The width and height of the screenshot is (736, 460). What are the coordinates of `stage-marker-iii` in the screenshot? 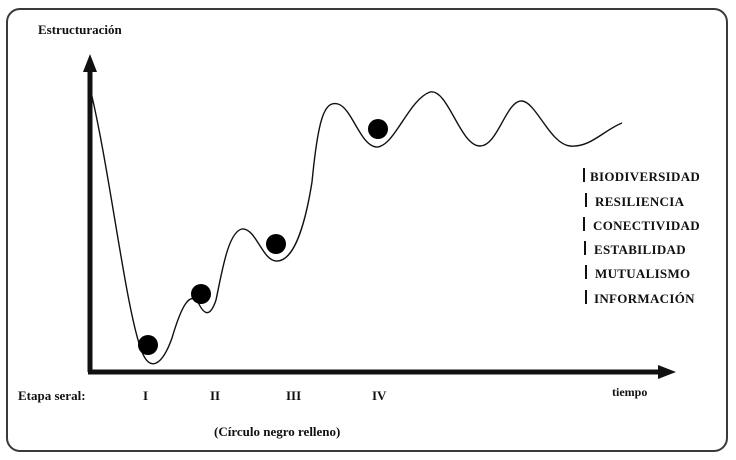 It's located at (276, 244).